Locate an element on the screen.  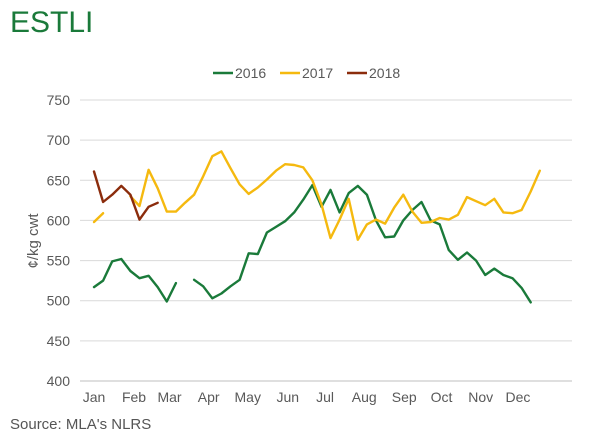
y-tick-labels: 400 450 500 550 600 650 700 750 is located at coordinates (59, 240).